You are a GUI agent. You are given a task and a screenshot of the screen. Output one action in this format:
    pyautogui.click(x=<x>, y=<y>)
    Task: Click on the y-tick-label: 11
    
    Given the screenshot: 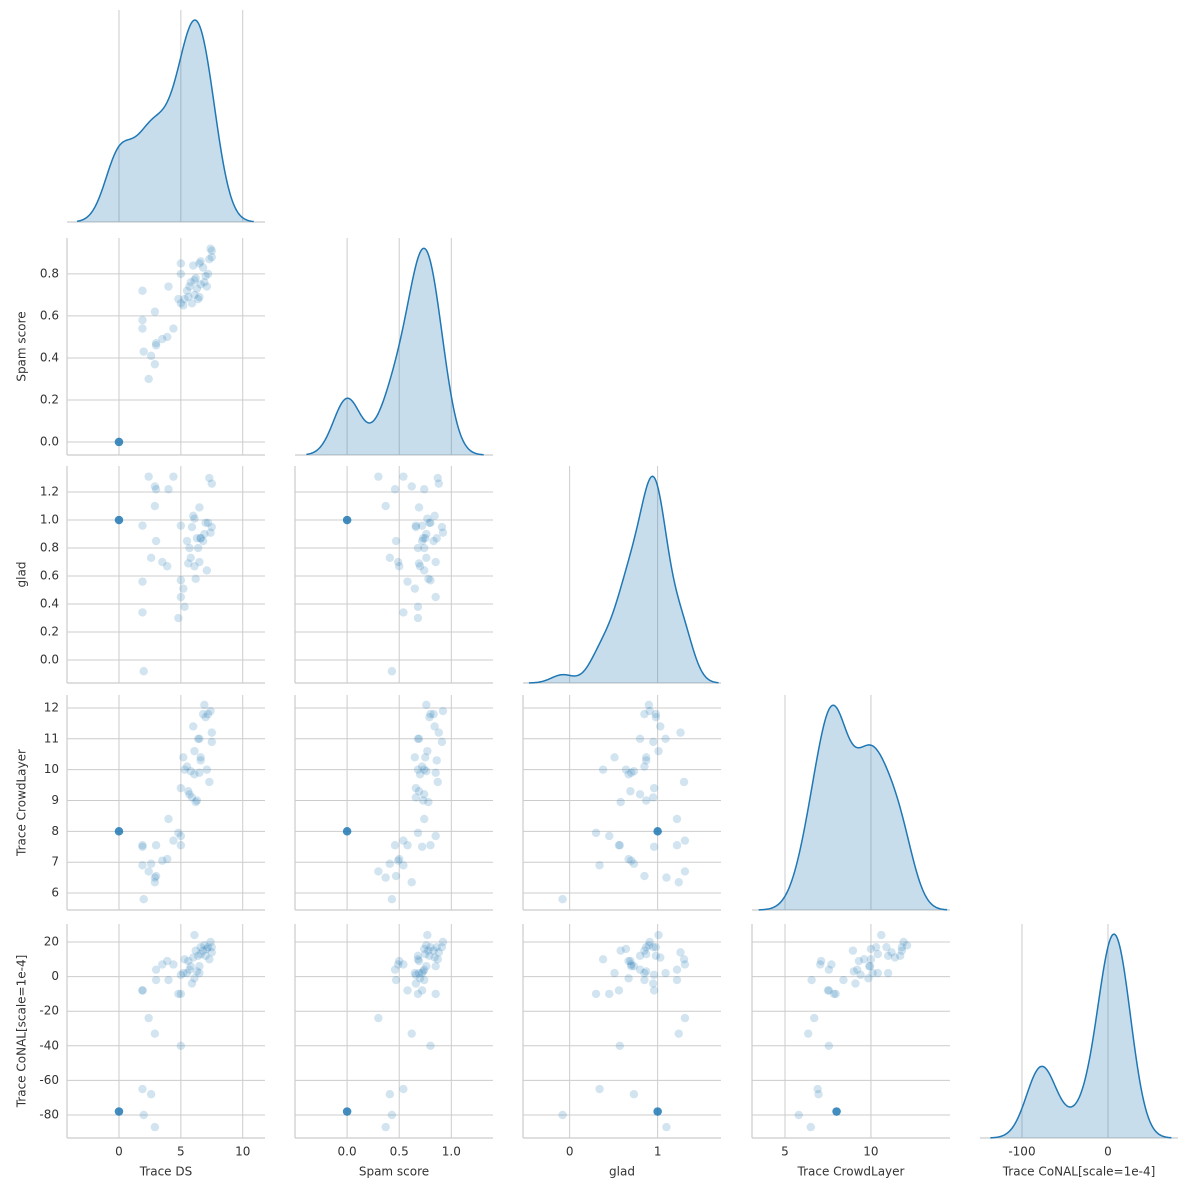 What is the action you would take?
    pyautogui.click(x=51, y=738)
    